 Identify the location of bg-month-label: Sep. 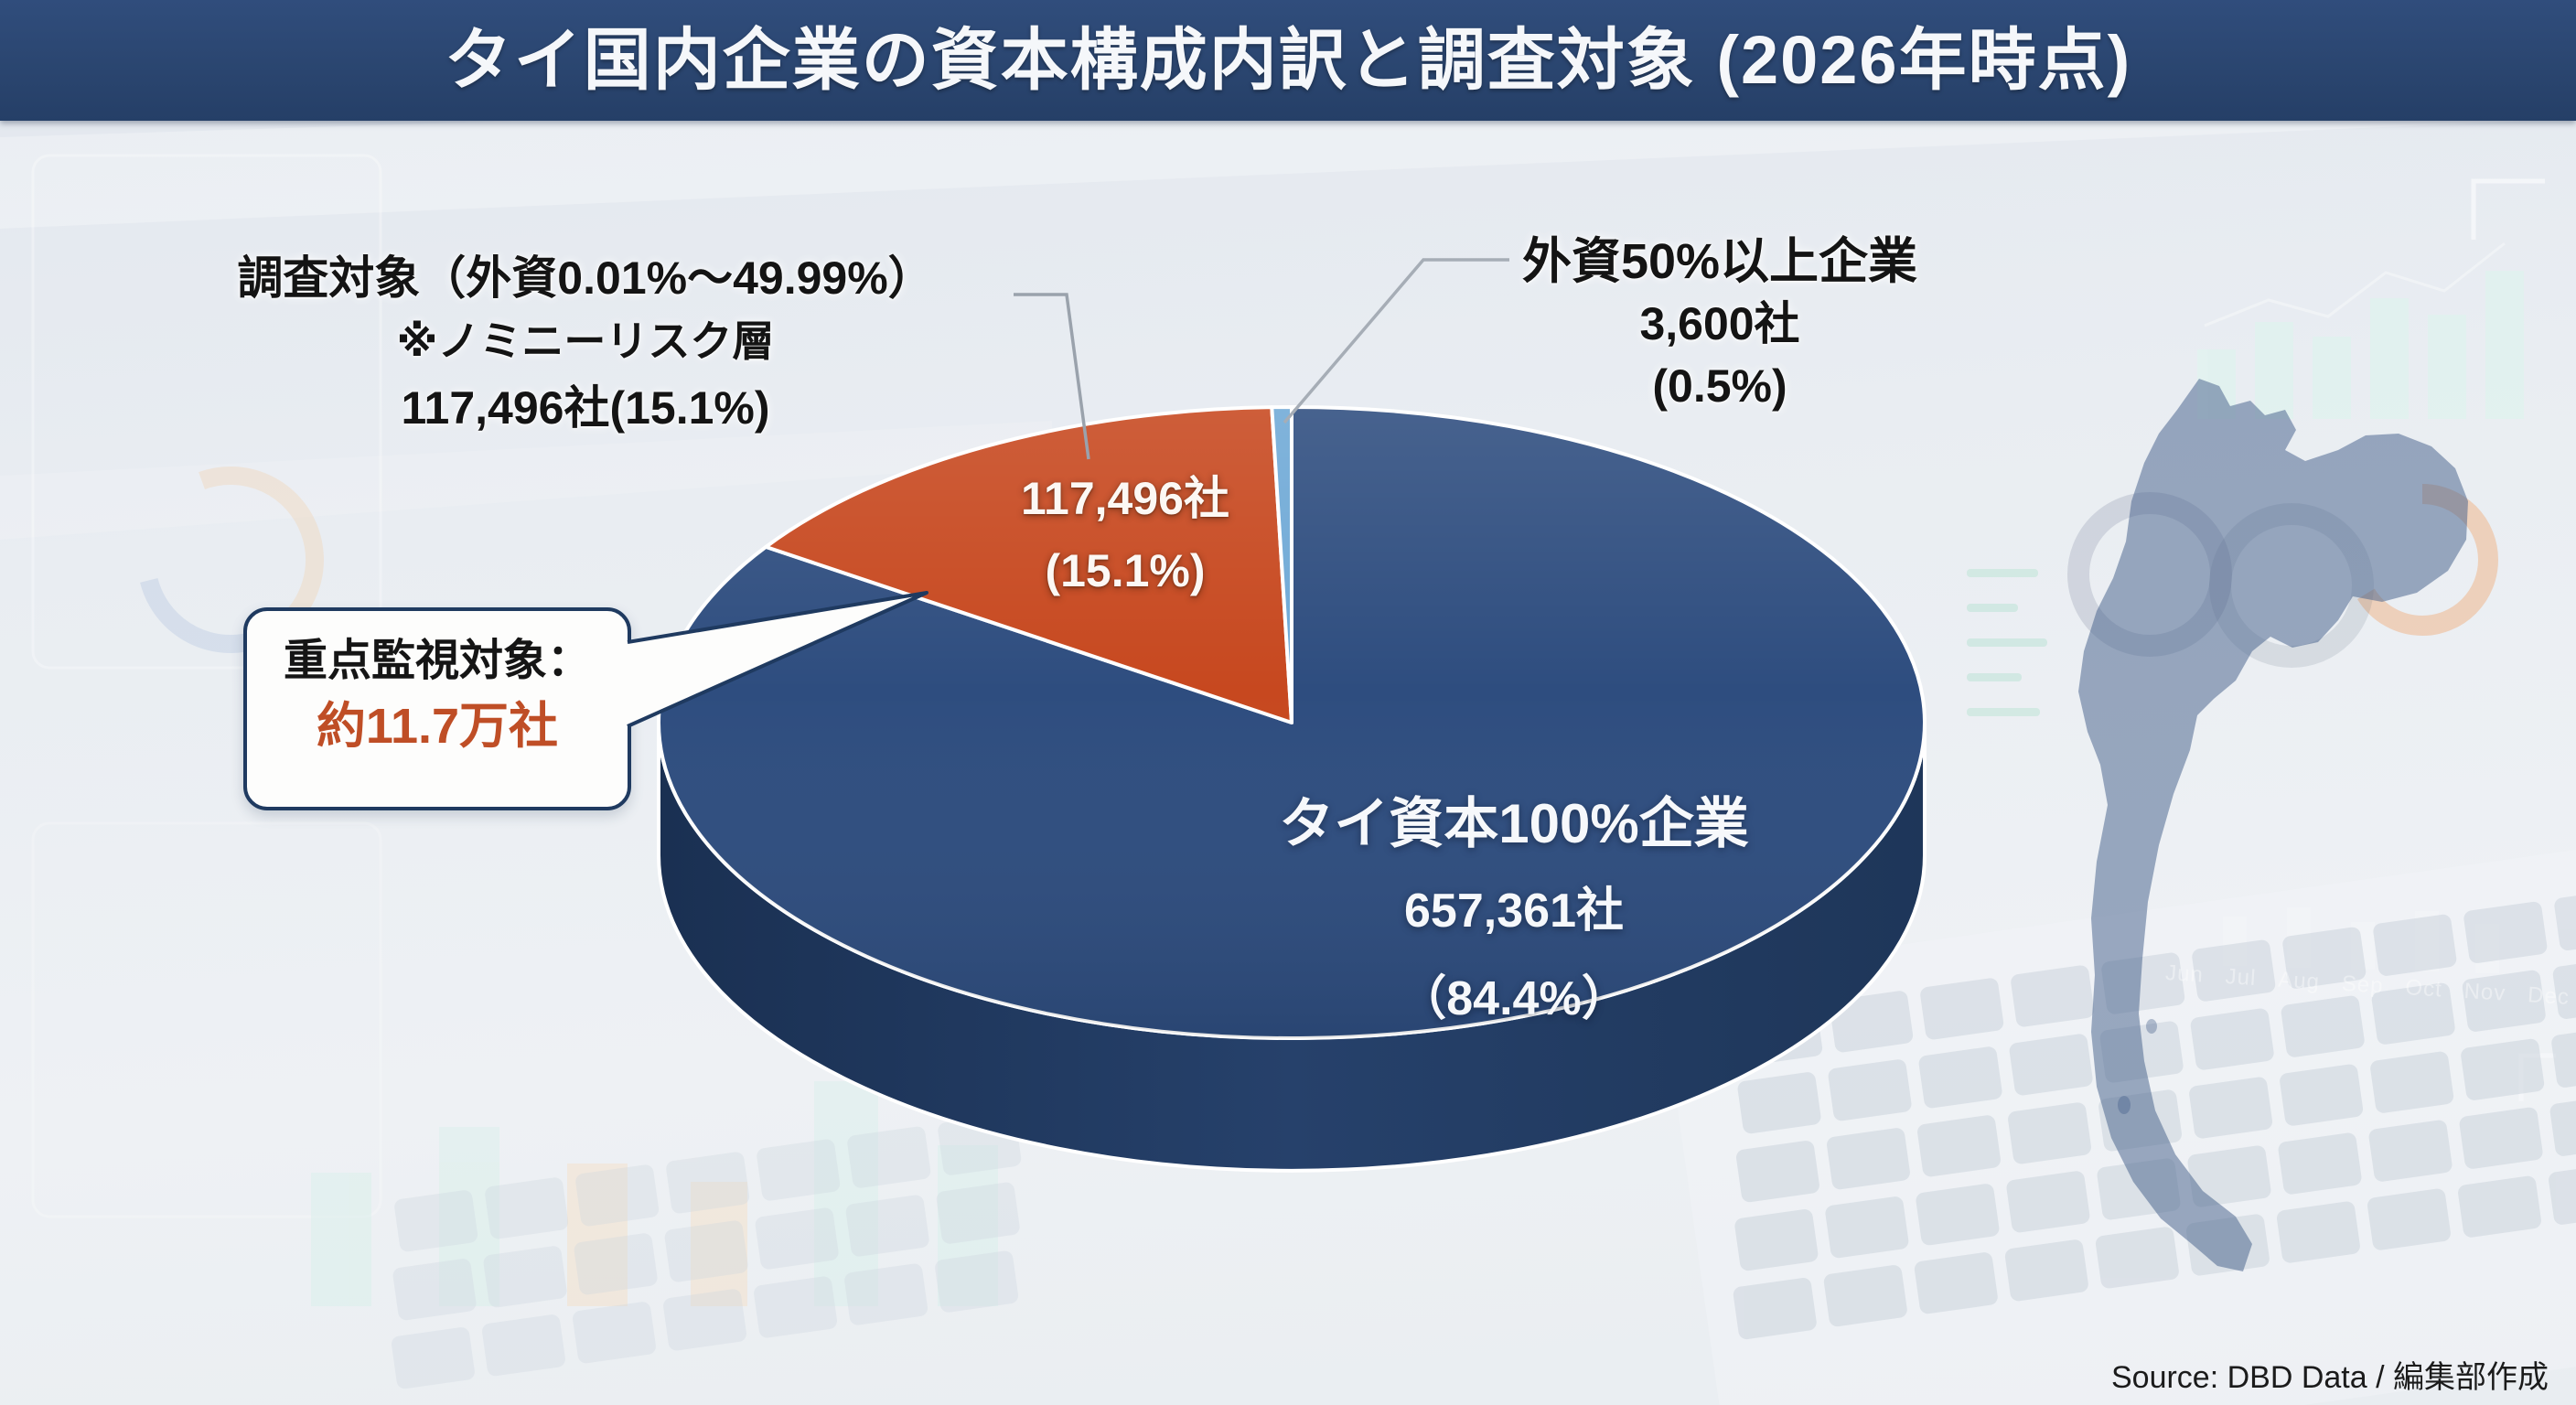
(2363, 985).